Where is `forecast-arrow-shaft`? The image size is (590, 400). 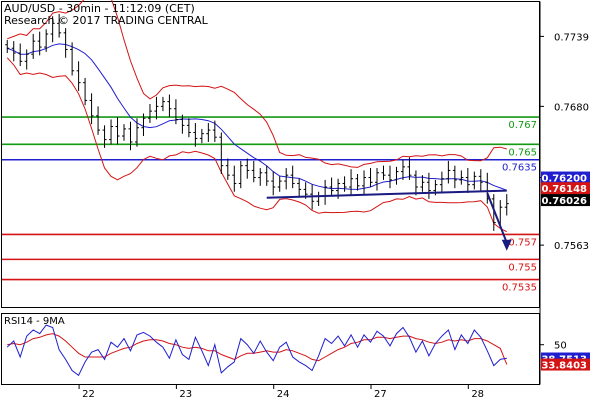
forecast-arrow-shaft is located at coordinates (497, 218).